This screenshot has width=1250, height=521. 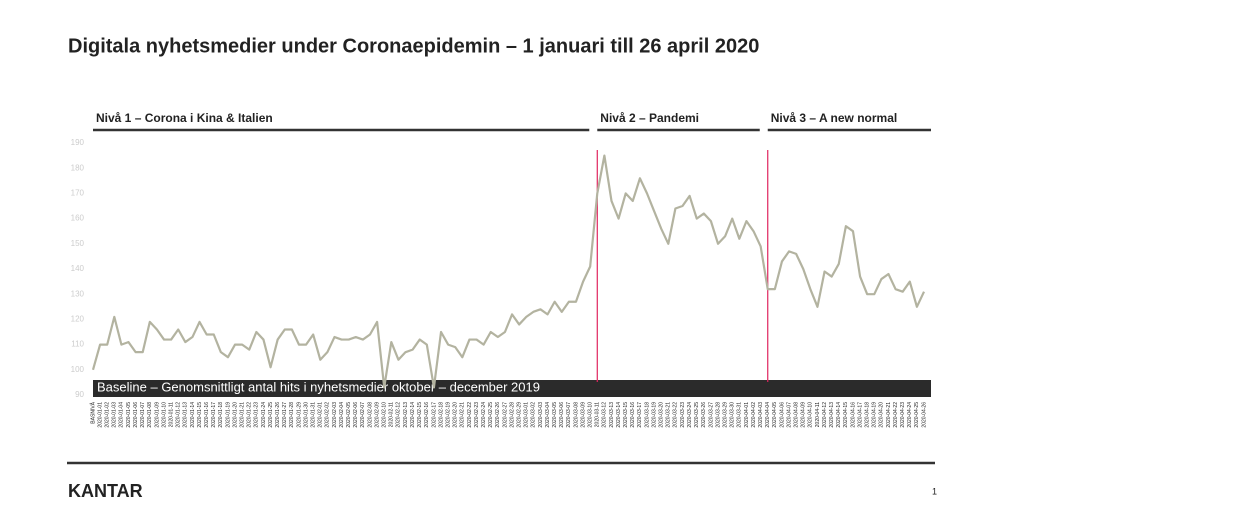 I want to click on x-tick-label: 2020-03-05, so click(x=555, y=415).